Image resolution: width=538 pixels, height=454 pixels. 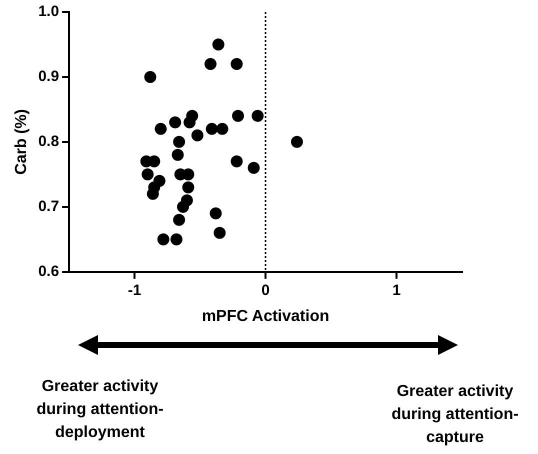 I want to click on y-tick-label: 0.8, so click(x=49, y=141).